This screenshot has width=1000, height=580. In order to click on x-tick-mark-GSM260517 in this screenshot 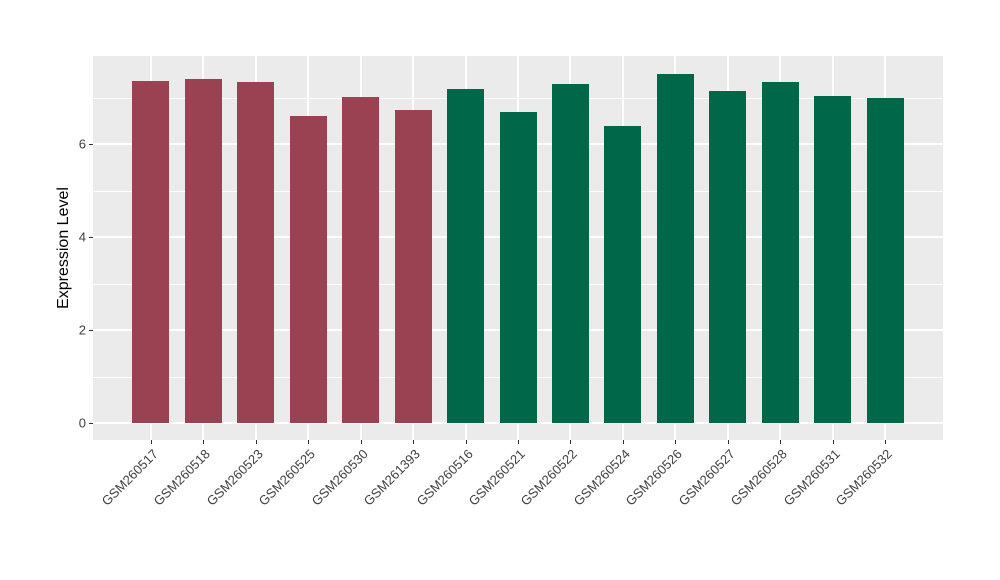, I will do `click(151, 442)`.